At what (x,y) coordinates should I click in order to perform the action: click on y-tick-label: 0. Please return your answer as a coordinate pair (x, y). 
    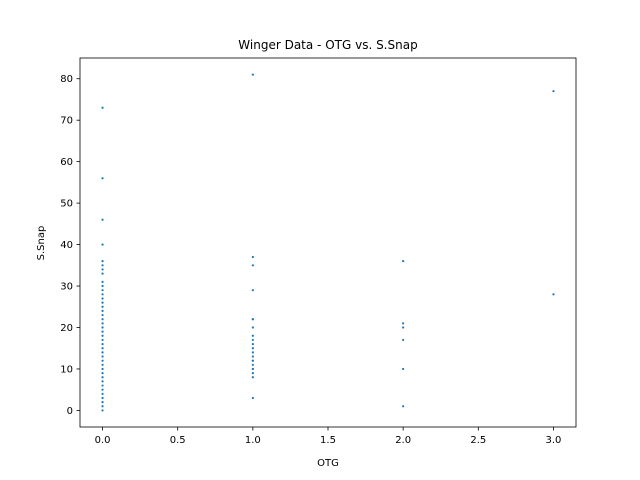
    Looking at the image, I should click on (70, 411).